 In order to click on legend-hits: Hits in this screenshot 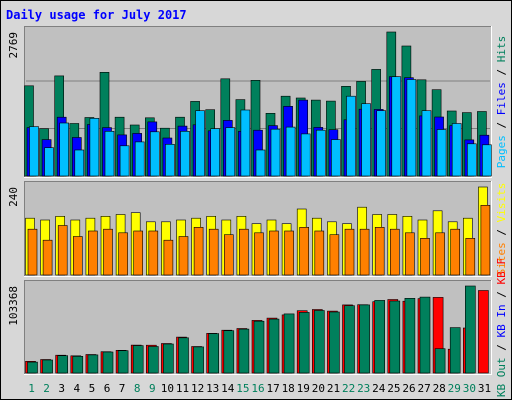, I will do `click(501, 49)`.